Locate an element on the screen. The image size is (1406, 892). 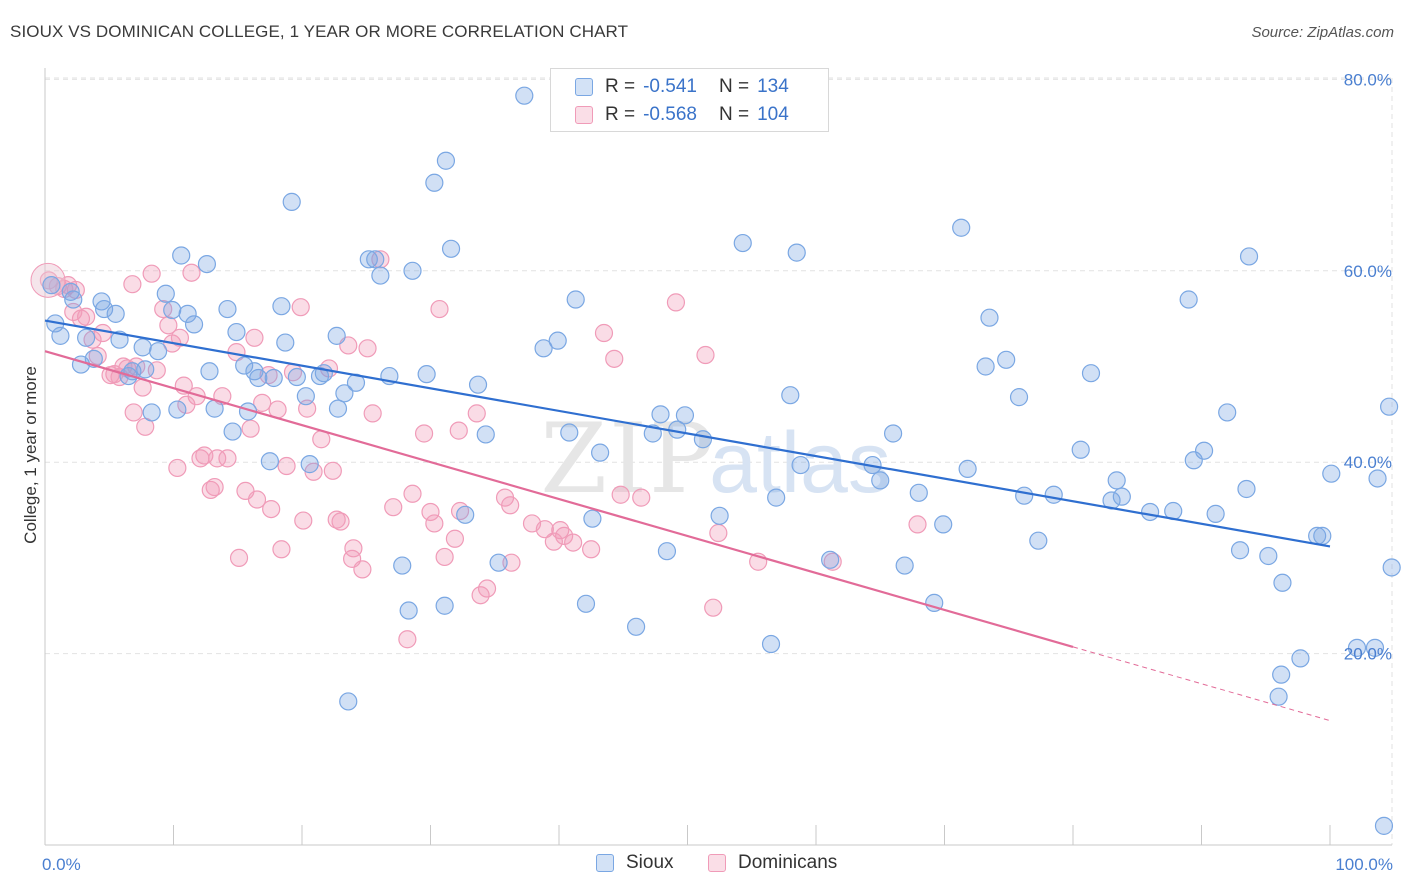
y-tick-label: 40.0% is located at coordinates (1368, 462).